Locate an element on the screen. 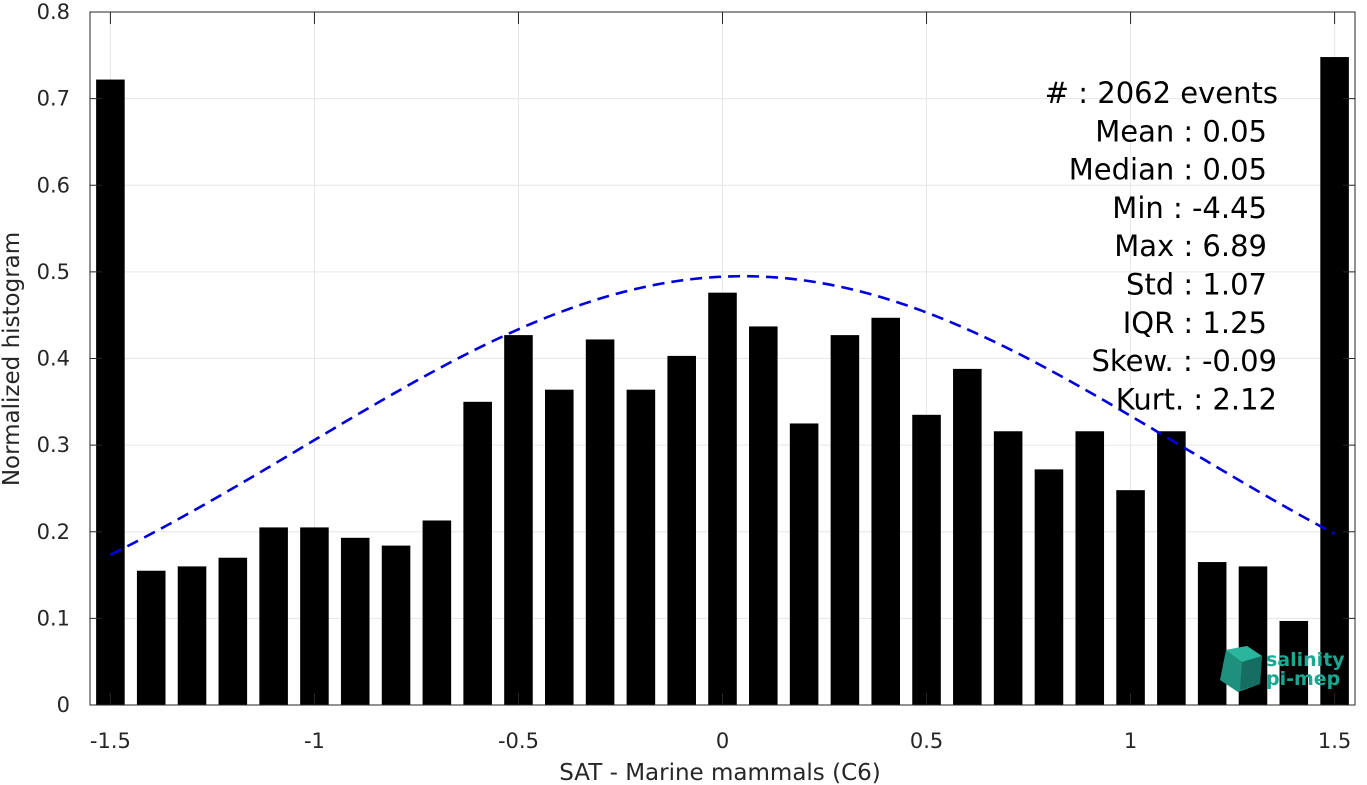  y-tick-label: 0.4 is located at coordinates (53, 359).